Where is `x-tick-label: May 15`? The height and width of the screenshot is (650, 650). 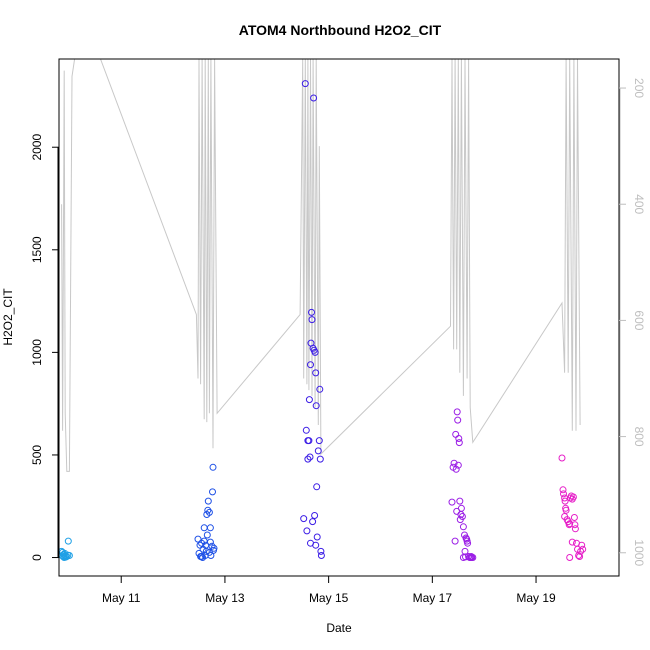
x-tick-label: May 15 is located at coordinates (329, 598).